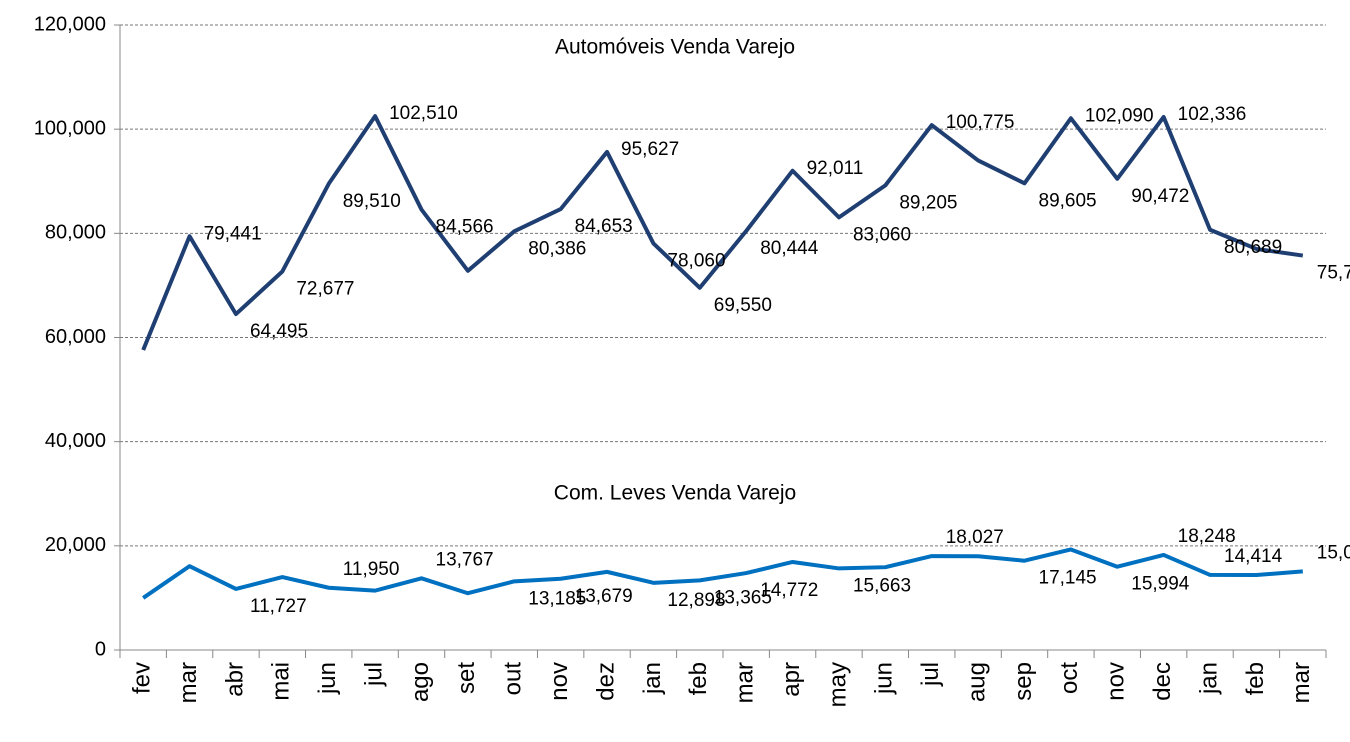 The image size is (1350, 742). Describe the element at coordinates (675, 47) in the screenshot. I see `series-title: Automóveis Venda Varejo` at that location.